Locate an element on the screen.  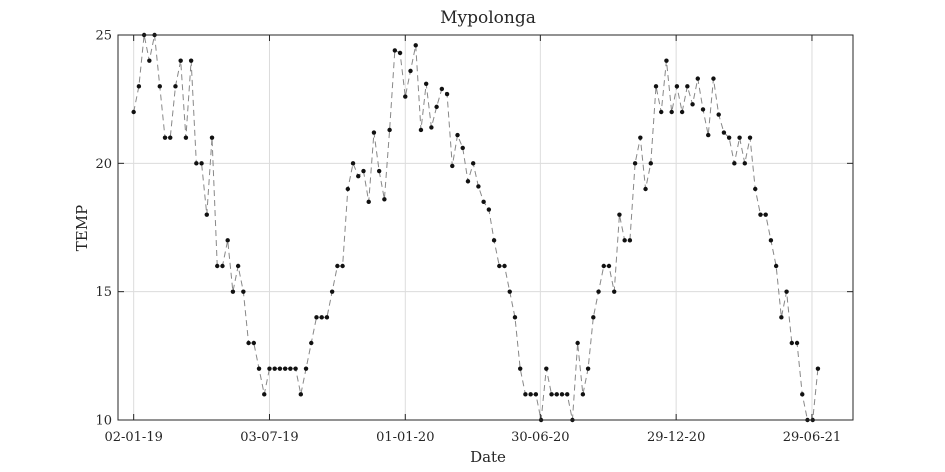
y-tick-label: 10 is located at coordinates (103, 421).